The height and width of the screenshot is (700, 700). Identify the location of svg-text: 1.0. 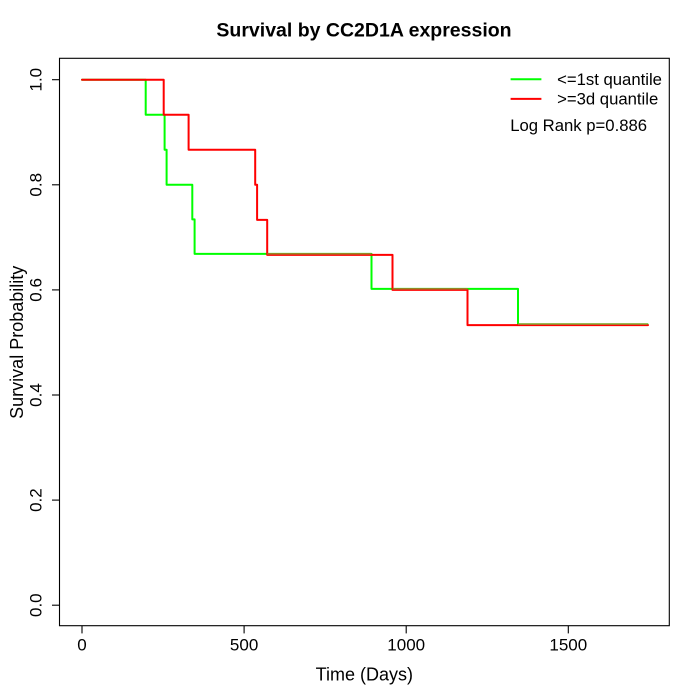
(36, 80).